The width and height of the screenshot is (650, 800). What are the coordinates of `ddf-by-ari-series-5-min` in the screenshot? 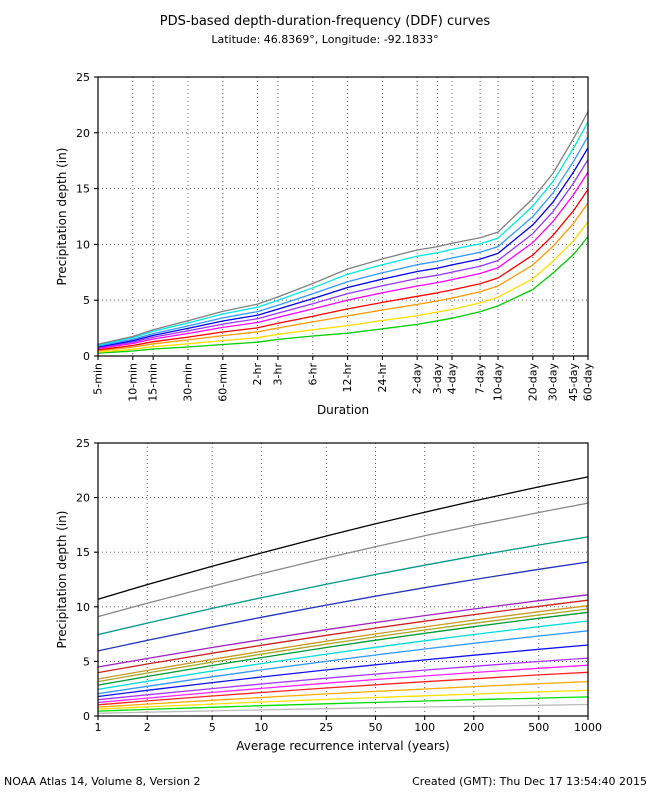 It's located at (343, 708).